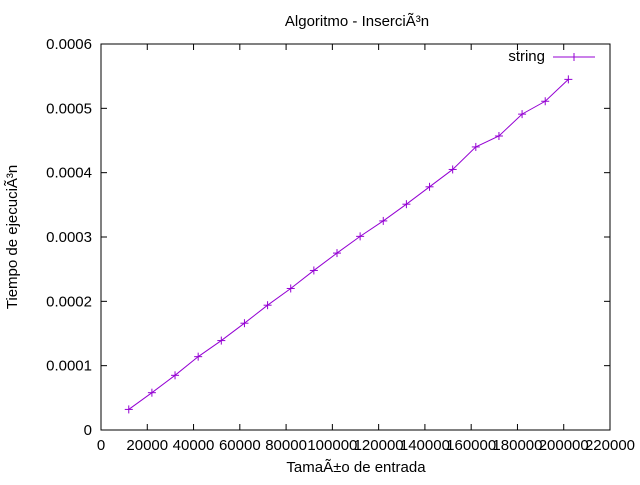 The height and width of the screenshot is (485, 640). What do you see at coordinates (69, 301) in the screenshot?
I see `y-tick-label: 0.0002` at bounding box center [69, 301].